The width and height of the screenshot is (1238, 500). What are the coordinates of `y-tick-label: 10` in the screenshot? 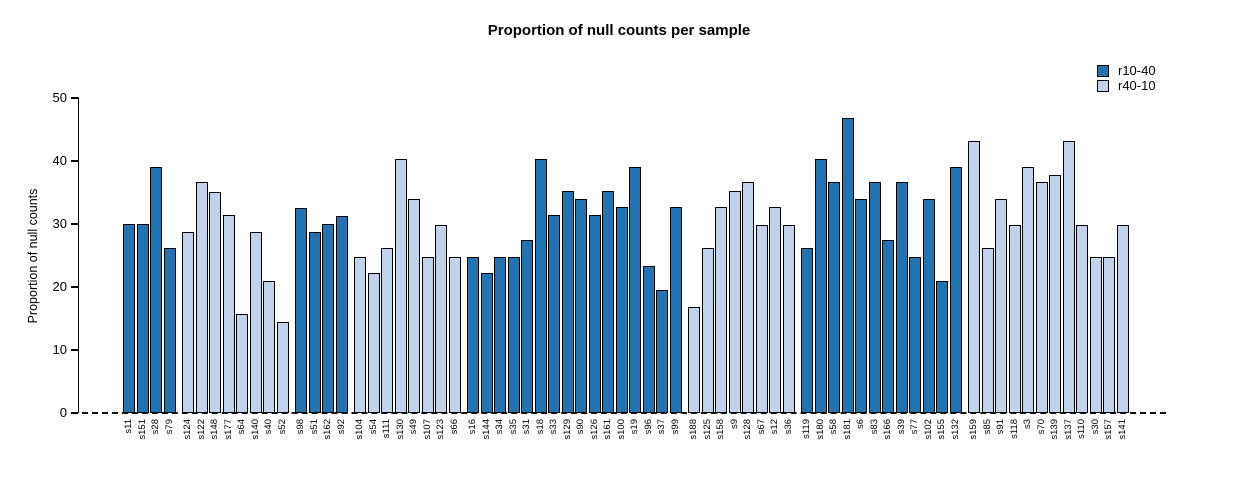 It's located at (59, 349).